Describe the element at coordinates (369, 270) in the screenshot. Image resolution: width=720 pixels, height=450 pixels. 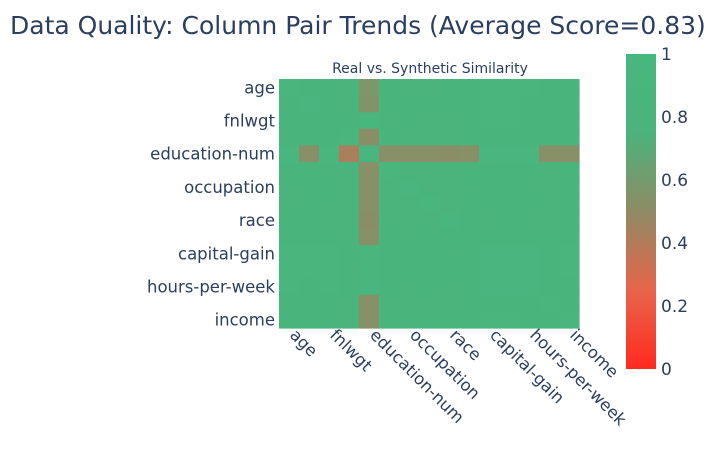
I see `heatmap-cell-capital-loss-education-num` at that location.